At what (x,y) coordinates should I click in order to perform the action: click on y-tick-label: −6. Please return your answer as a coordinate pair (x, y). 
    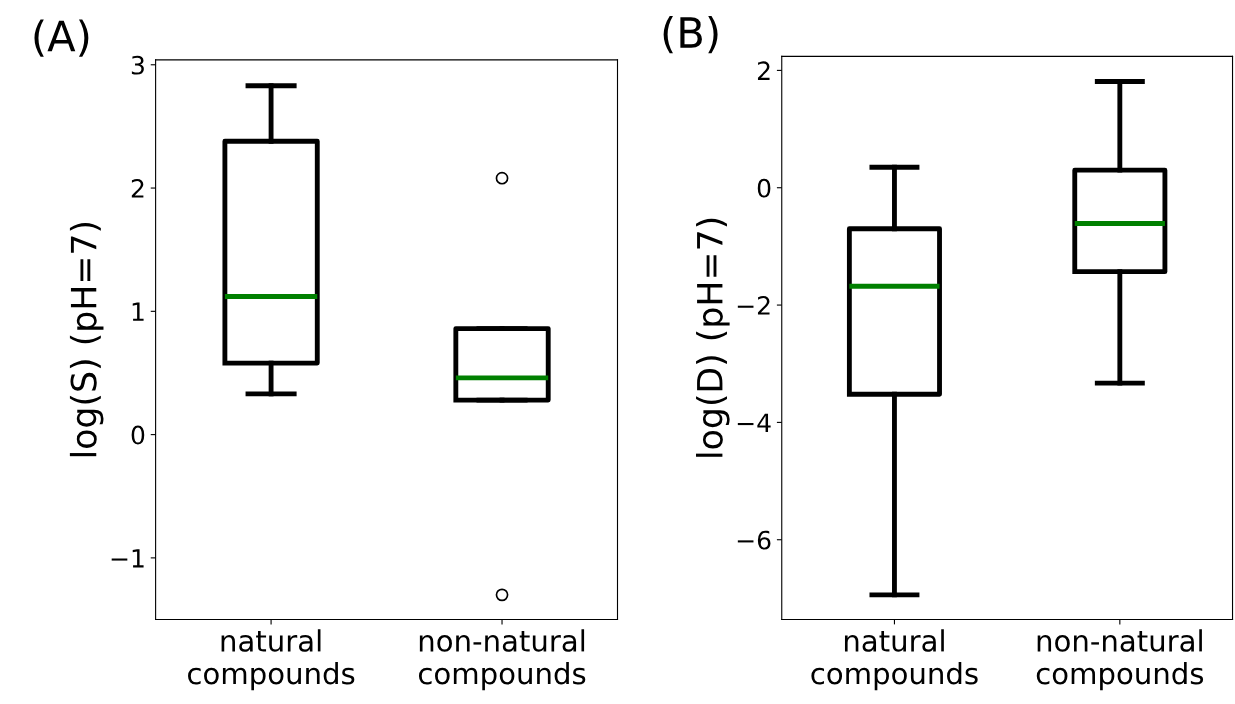
    Looking at the image, I should click on (754, 540).